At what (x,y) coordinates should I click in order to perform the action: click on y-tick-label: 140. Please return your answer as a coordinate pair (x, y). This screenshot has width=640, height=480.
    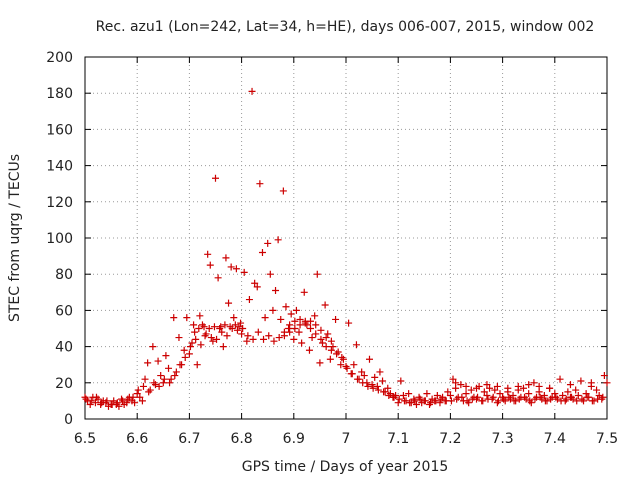
    Looking at the image, I should click on (59, 167).